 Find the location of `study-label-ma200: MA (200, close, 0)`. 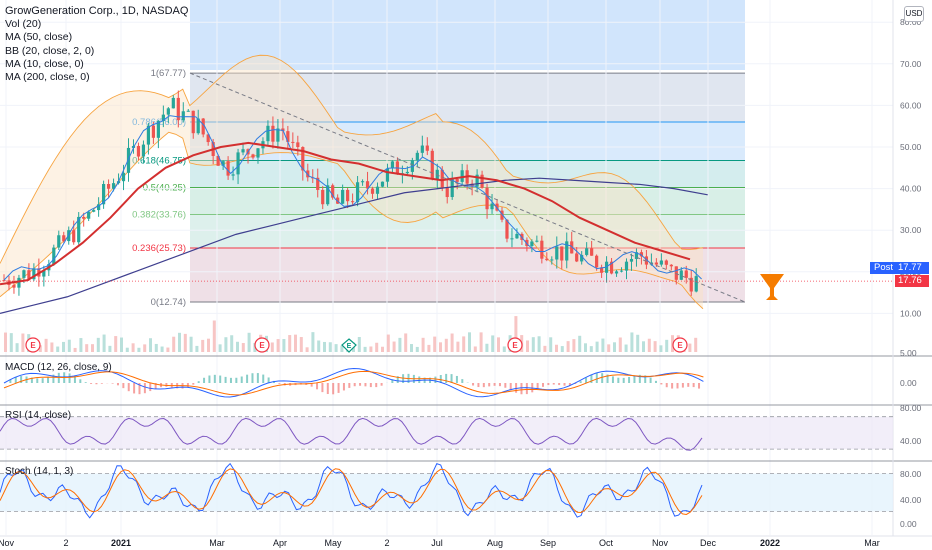

study-label-ma200: MA (200, close, 0) is located at coordinates (47, 77).